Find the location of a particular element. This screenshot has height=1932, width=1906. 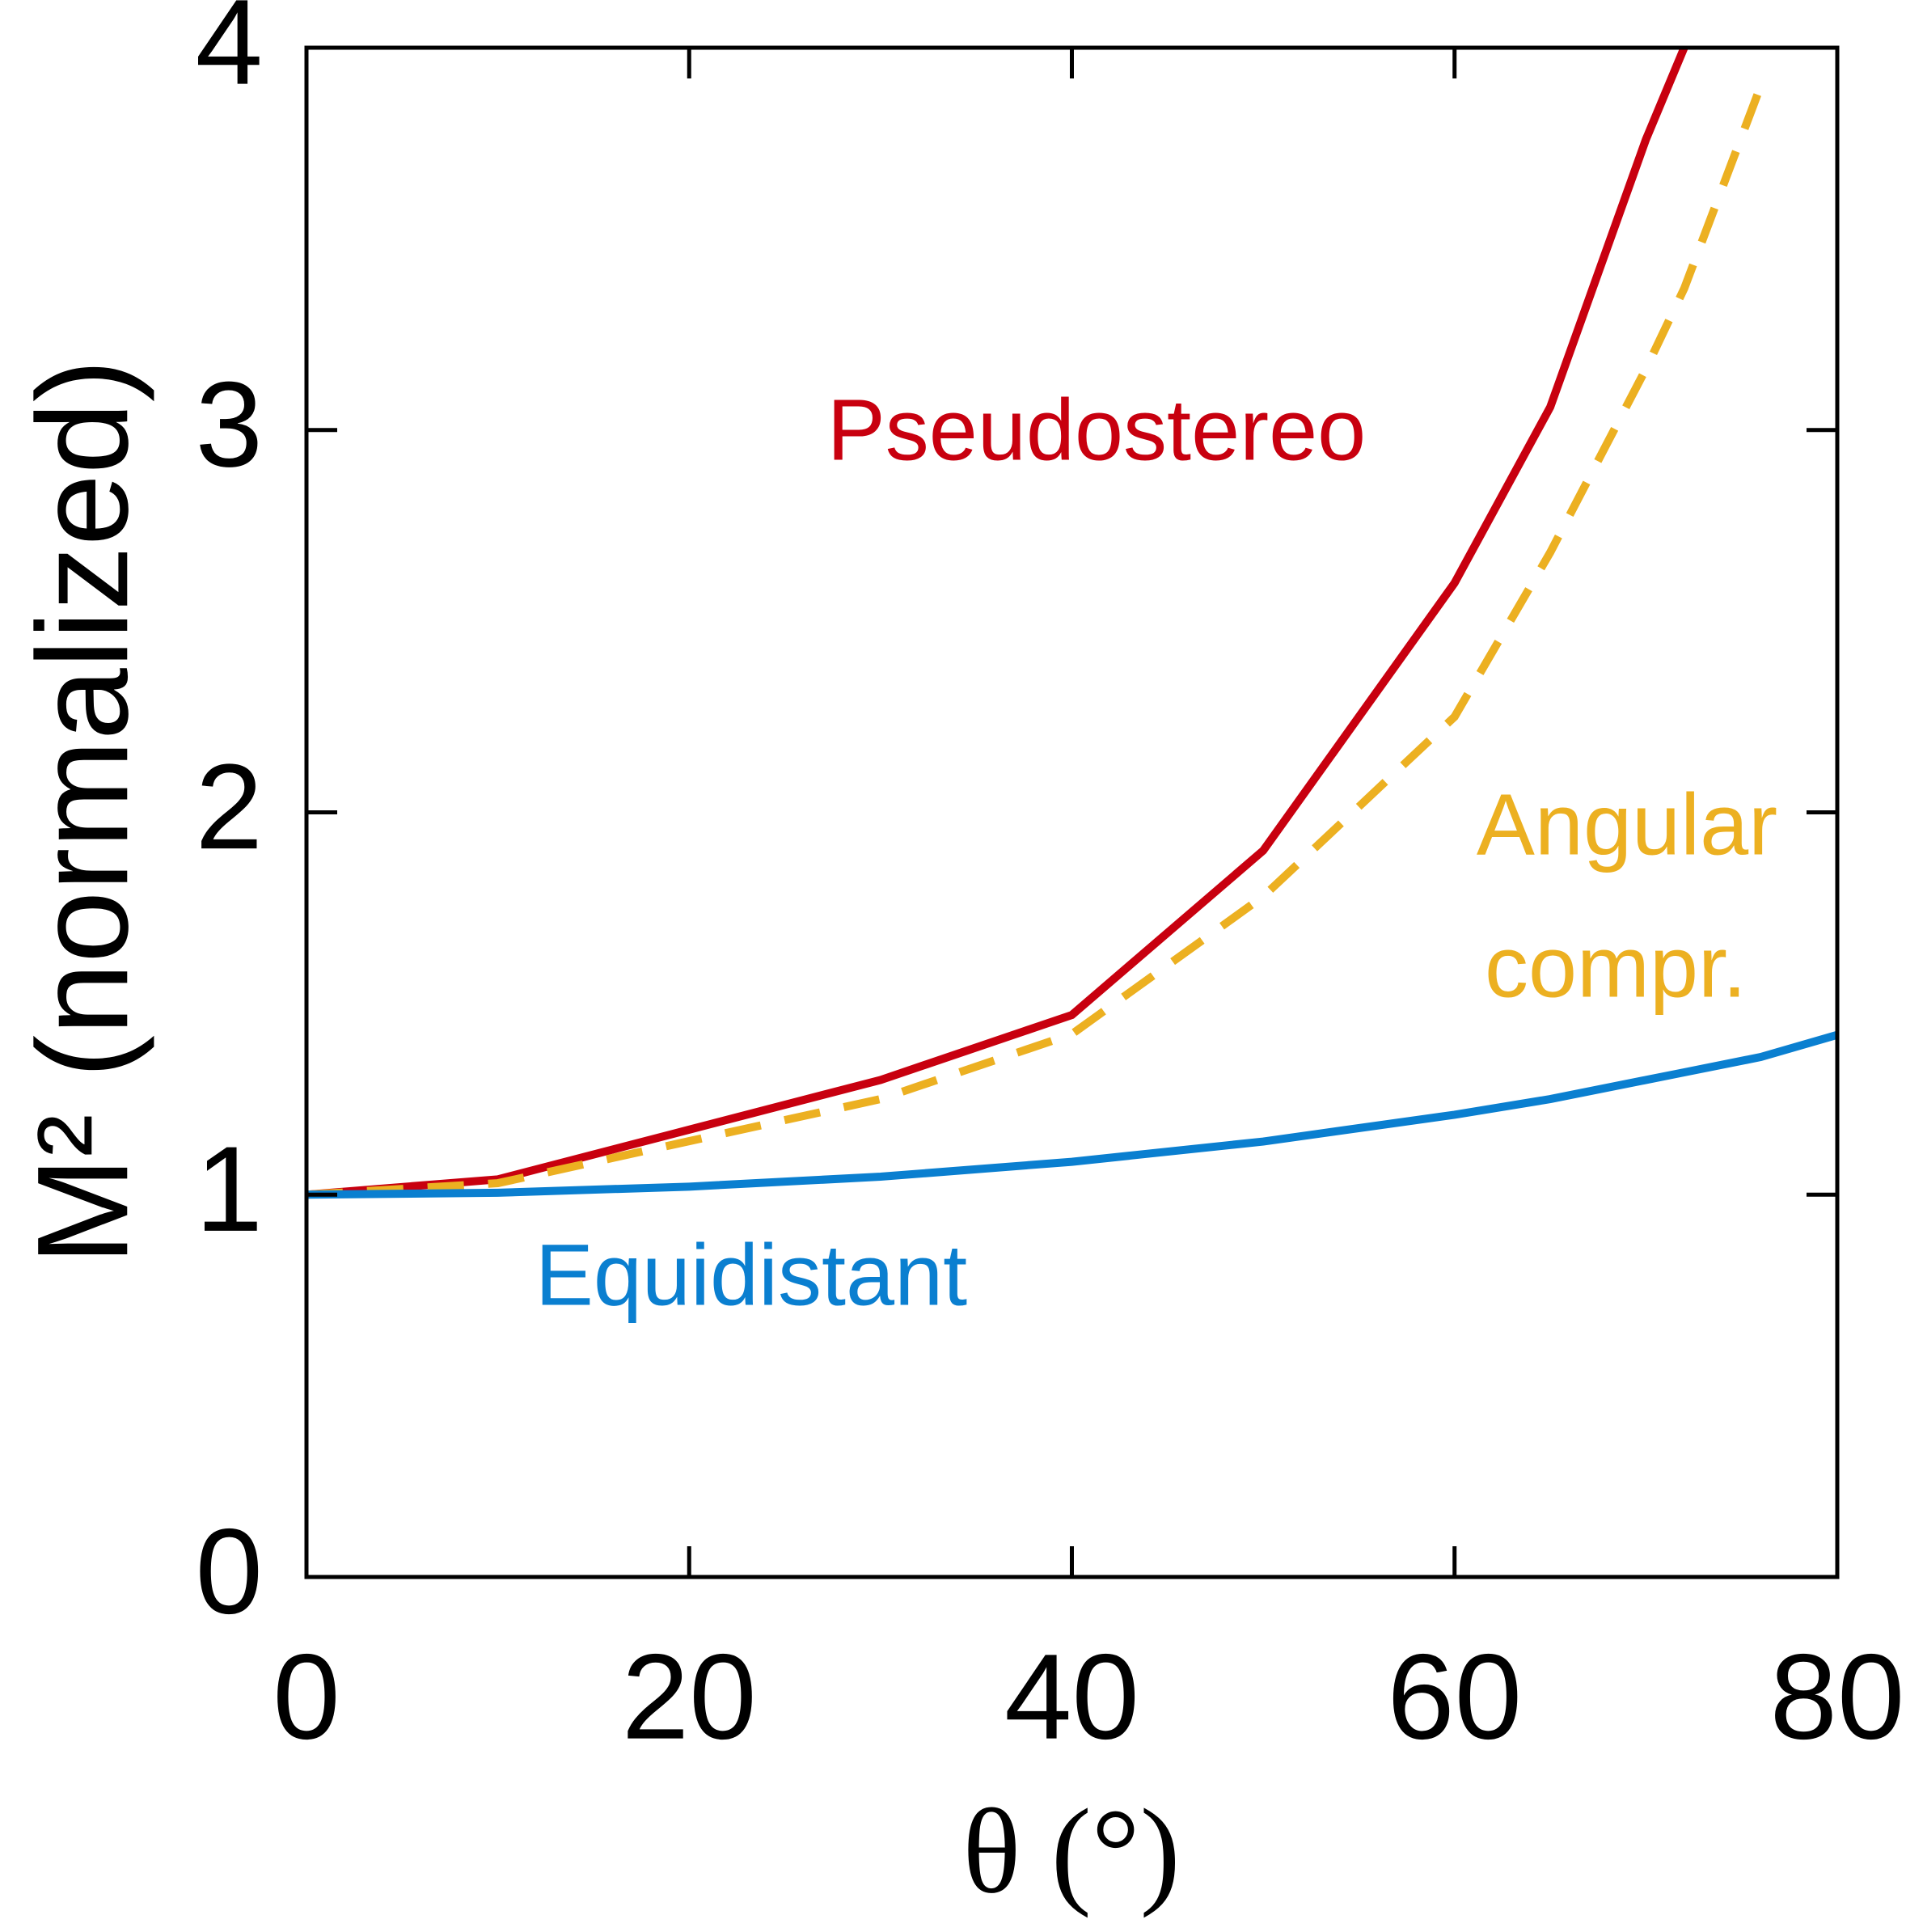

y-tick-label: 3 is located at coordinates (229, 424).